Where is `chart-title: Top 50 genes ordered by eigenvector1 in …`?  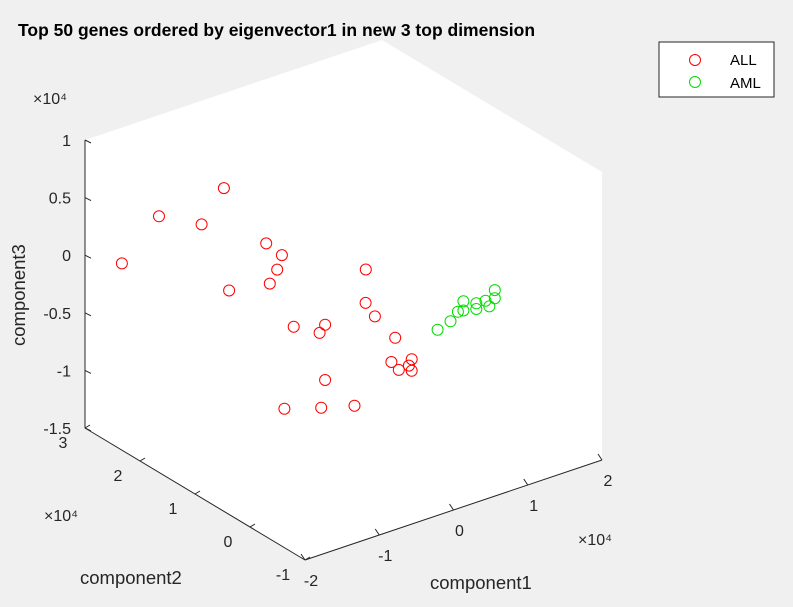 chart-title: Top 50 genes ordered by eigenvector1 in … is located at coordinates (276, 30).